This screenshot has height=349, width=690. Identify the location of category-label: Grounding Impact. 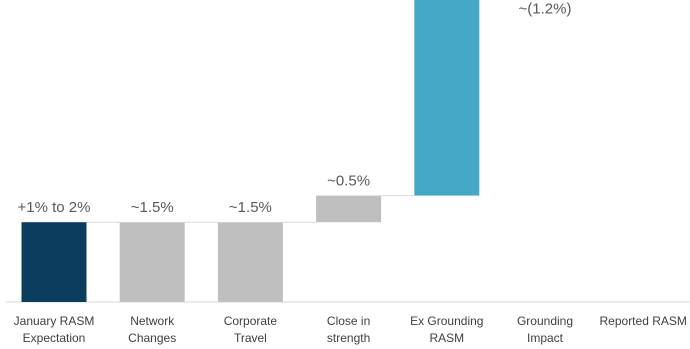
(545, 329).